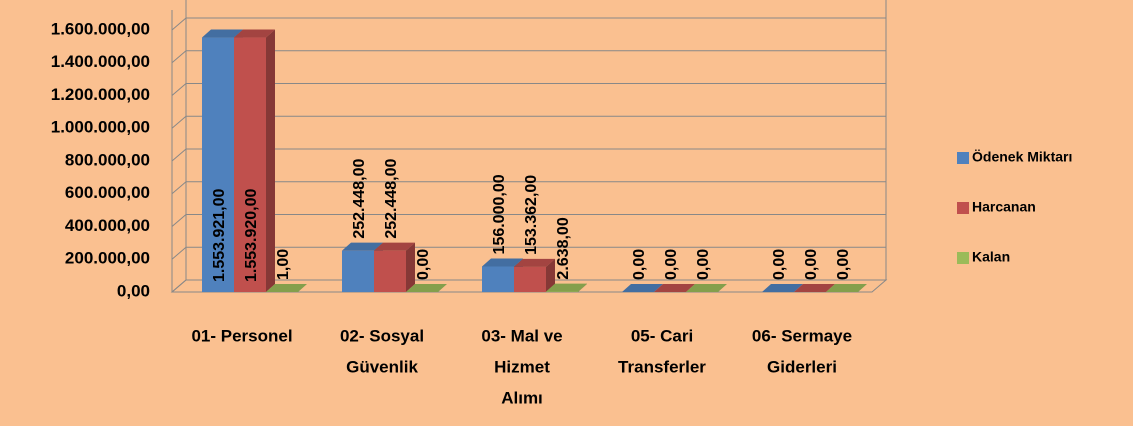  What do you see at coordinates (662, 366) in the screenshot?
I see `x-tick-label: Transferler` at bounding box center [662, 366].